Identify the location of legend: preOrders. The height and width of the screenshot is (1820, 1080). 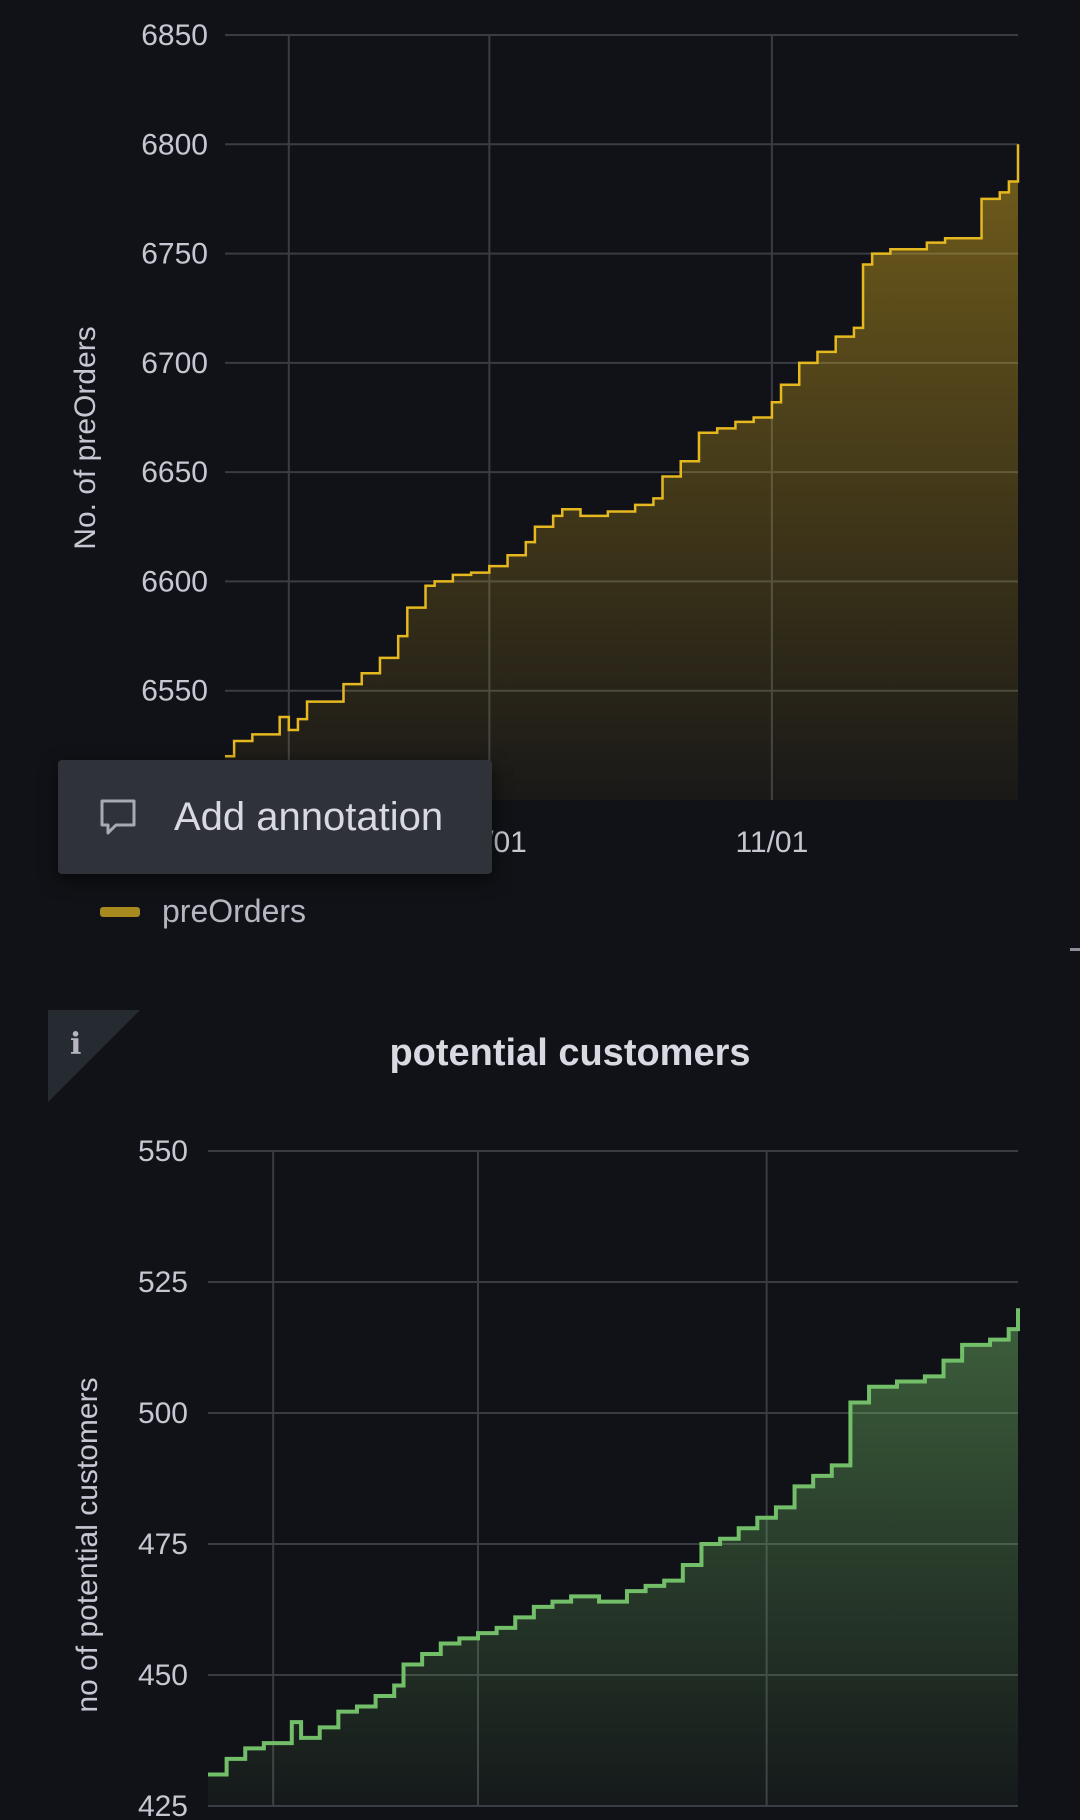
(203, 911).